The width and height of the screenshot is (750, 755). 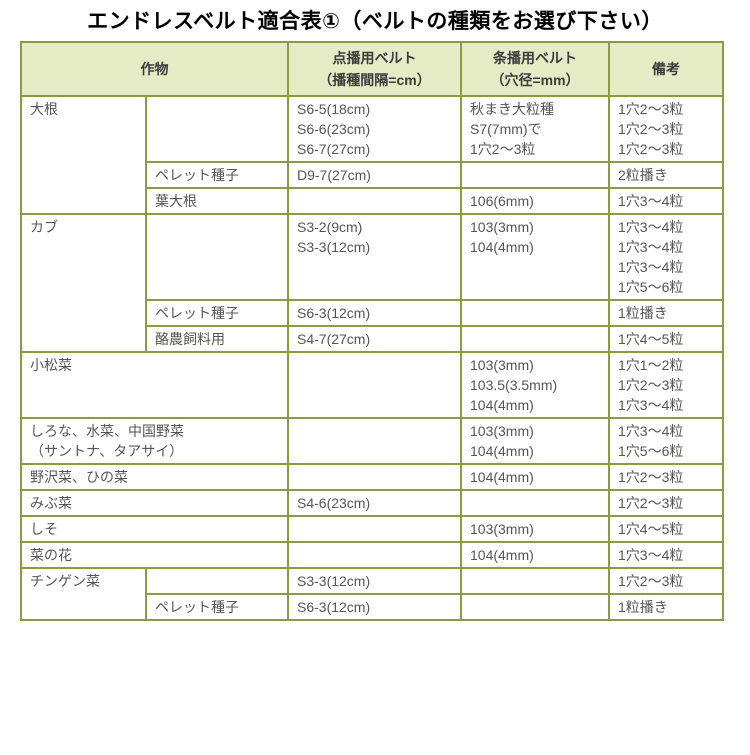 I want to click on header-spot-belt: 点播用ベルト （播種間隔=cm）, so click(x=374, y=69).